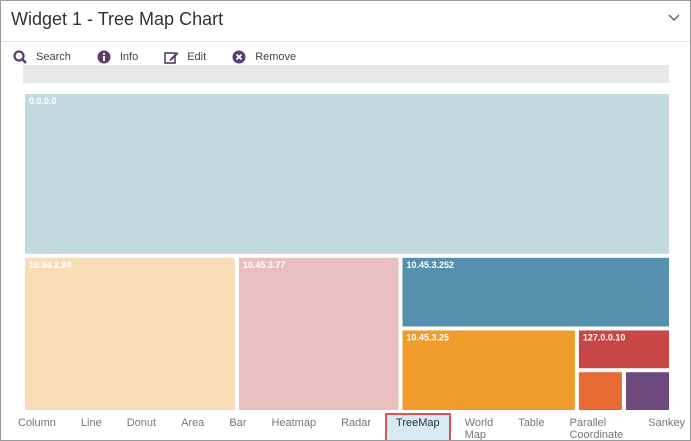 This screenshot has height=441, width=691. What do you see at coordinates (596, 429) in the screenshot?
I see `chart-tab: Parallel Coordinate` at bounding box center [596, 429].